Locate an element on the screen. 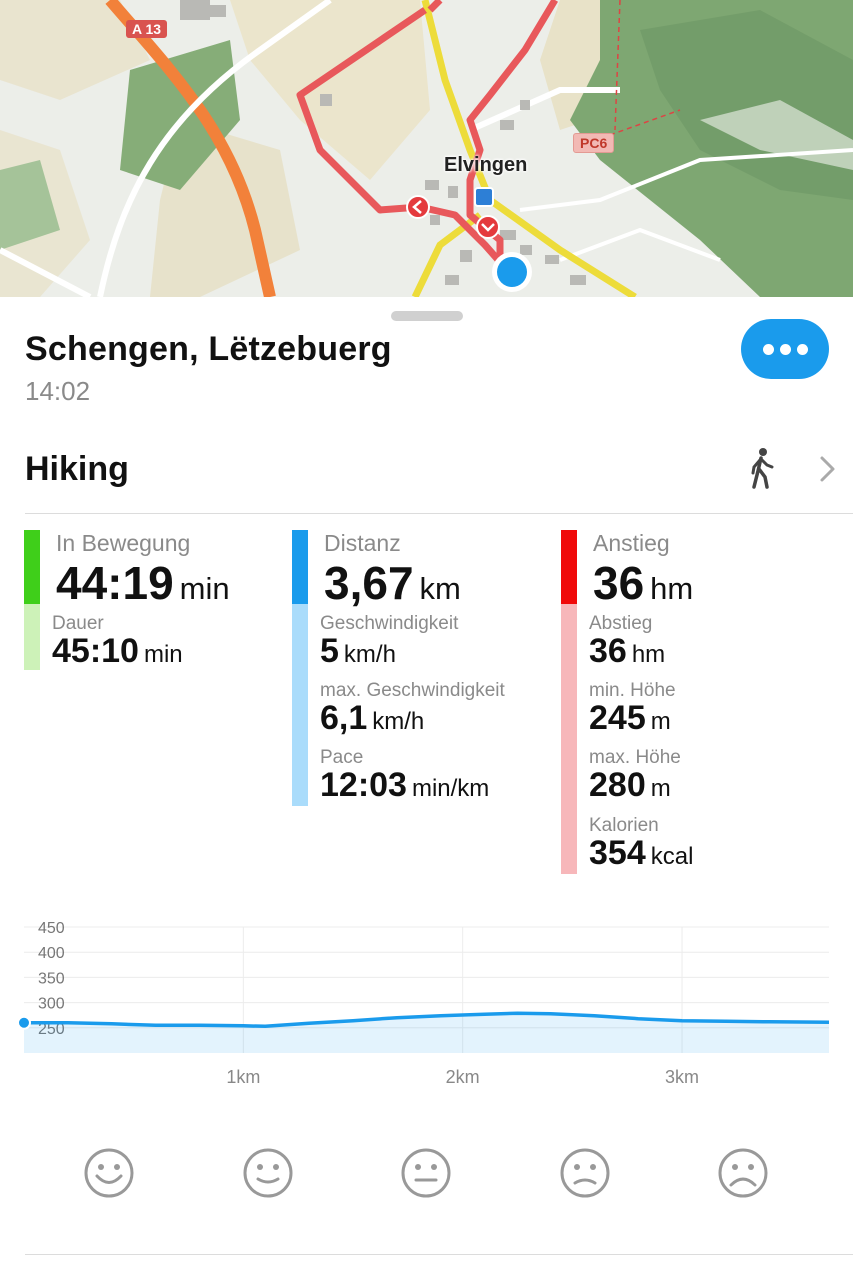 Image resolution: width=853 pixels, height=1280 pixels. sheet-grabber is located at coordinates (427, 316).